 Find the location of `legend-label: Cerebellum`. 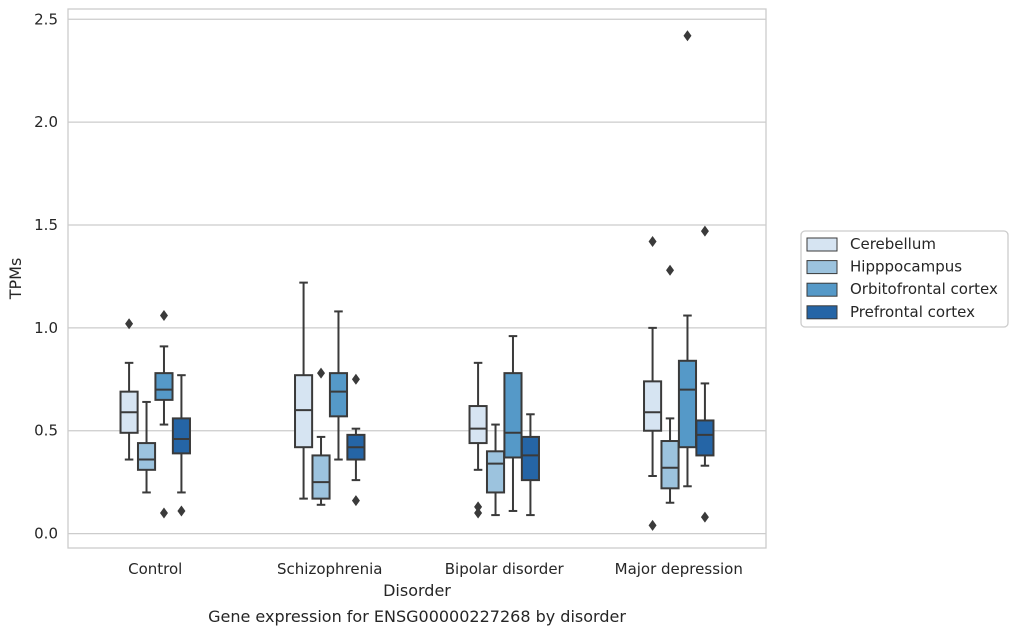

legend-label: Cerebellum is located at coordinates (893, 244).